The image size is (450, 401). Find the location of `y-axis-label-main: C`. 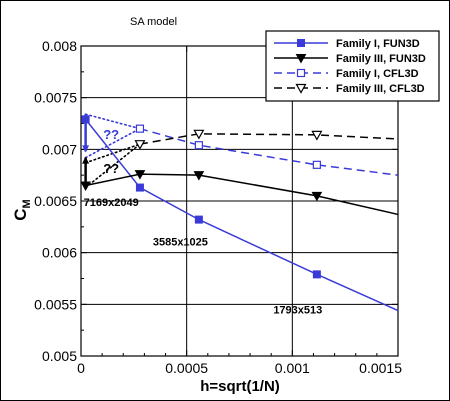

y-axis-label-main: C is located at coordinates (20, 214).